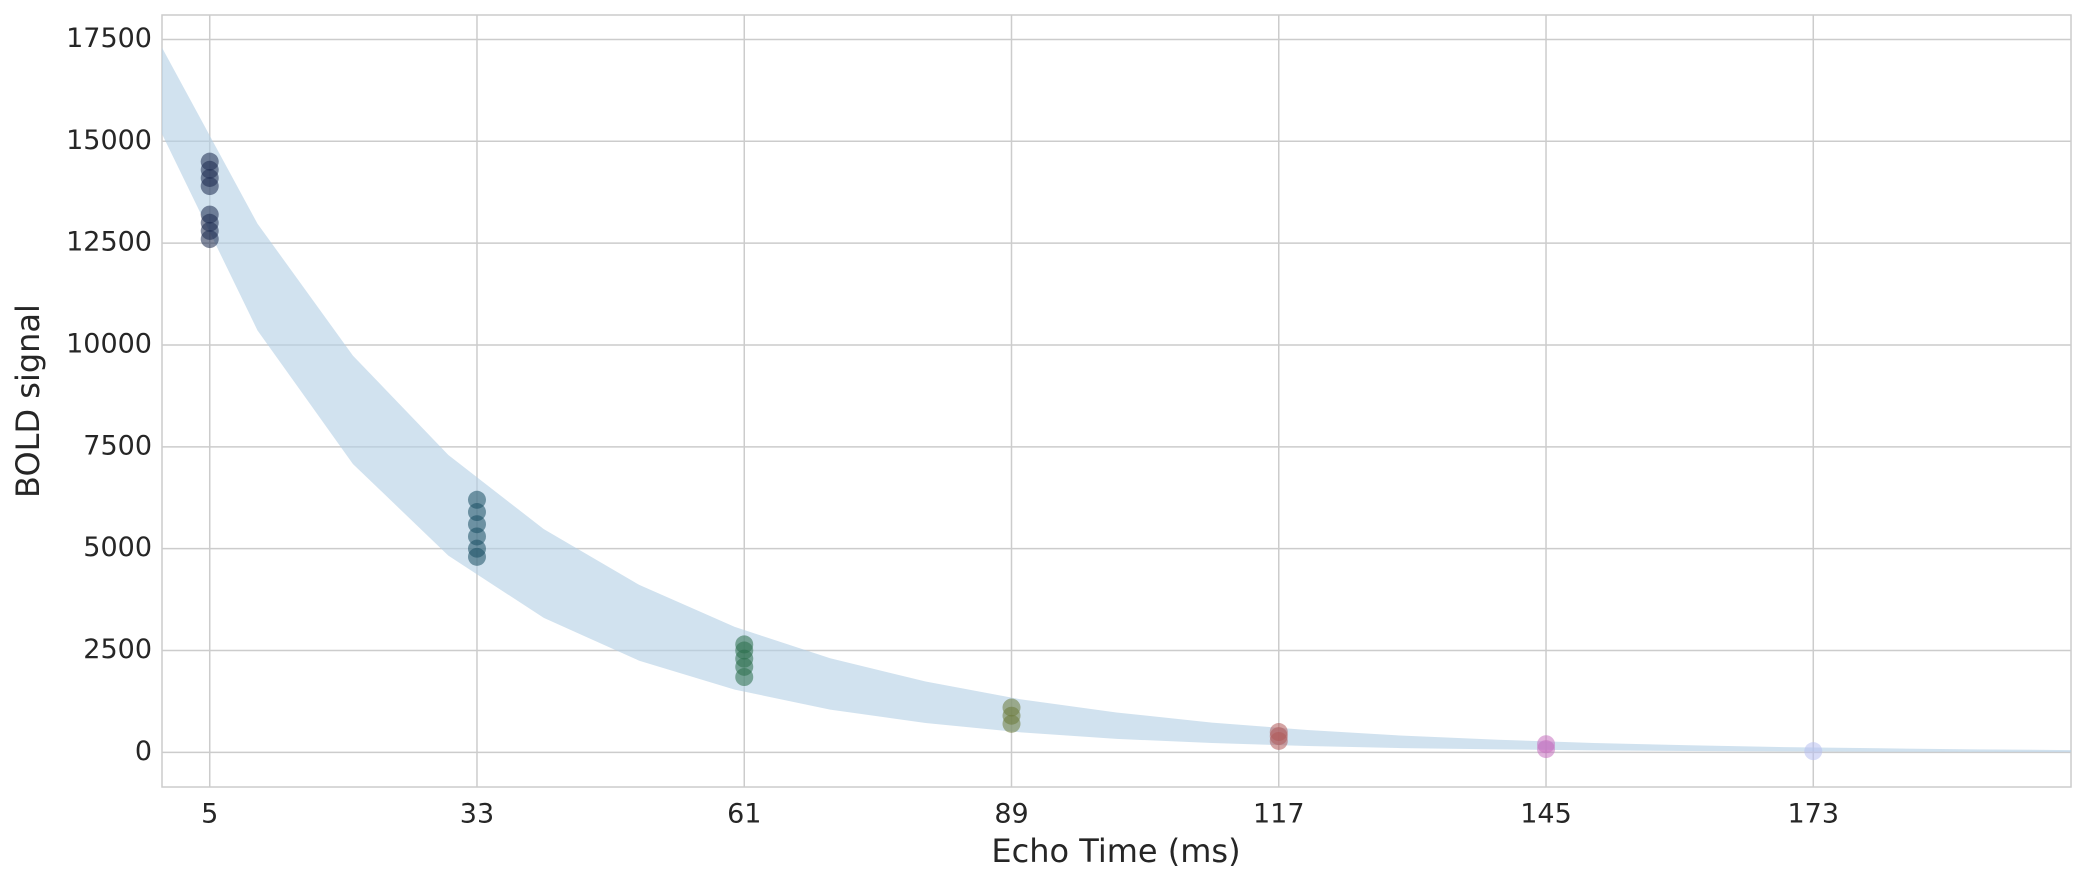 Image resolution: width=2087 pixels, height=887 pixels. What do you see at coordinates (744, 814) in the screenshot?
I see `x-tick-label: 61` at bounding box center [744, 814].